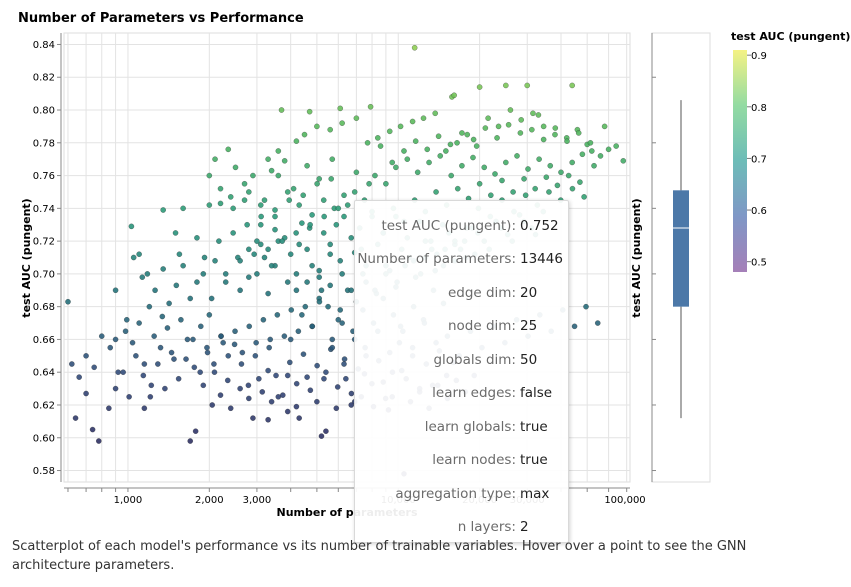 This screenshot has height=587, width=851. I want to click on boxplot-box, so click(681, 248).